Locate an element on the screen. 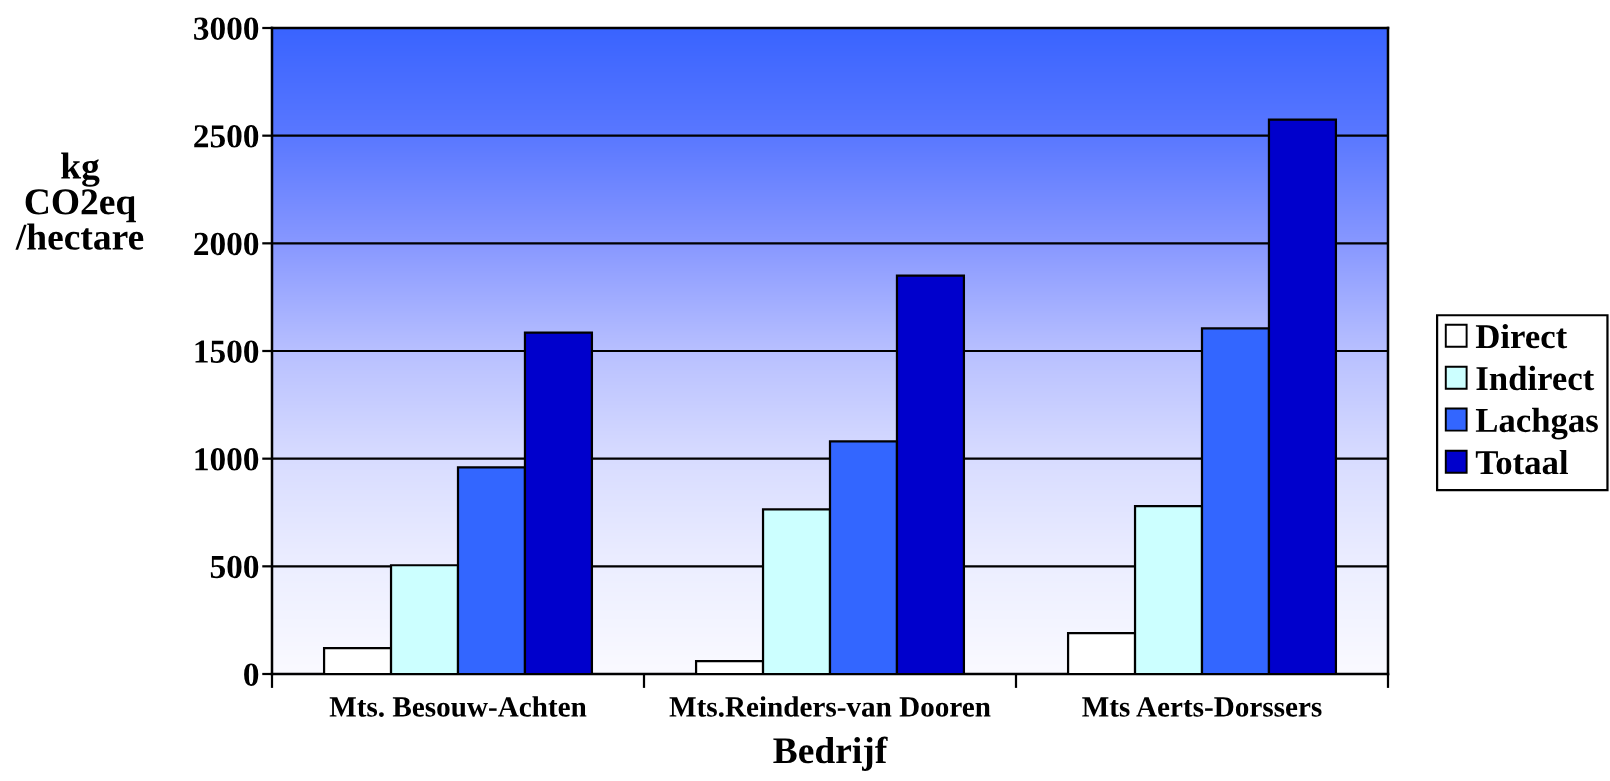  y-tick-label: 2000 is located at coordinates (226, 244).